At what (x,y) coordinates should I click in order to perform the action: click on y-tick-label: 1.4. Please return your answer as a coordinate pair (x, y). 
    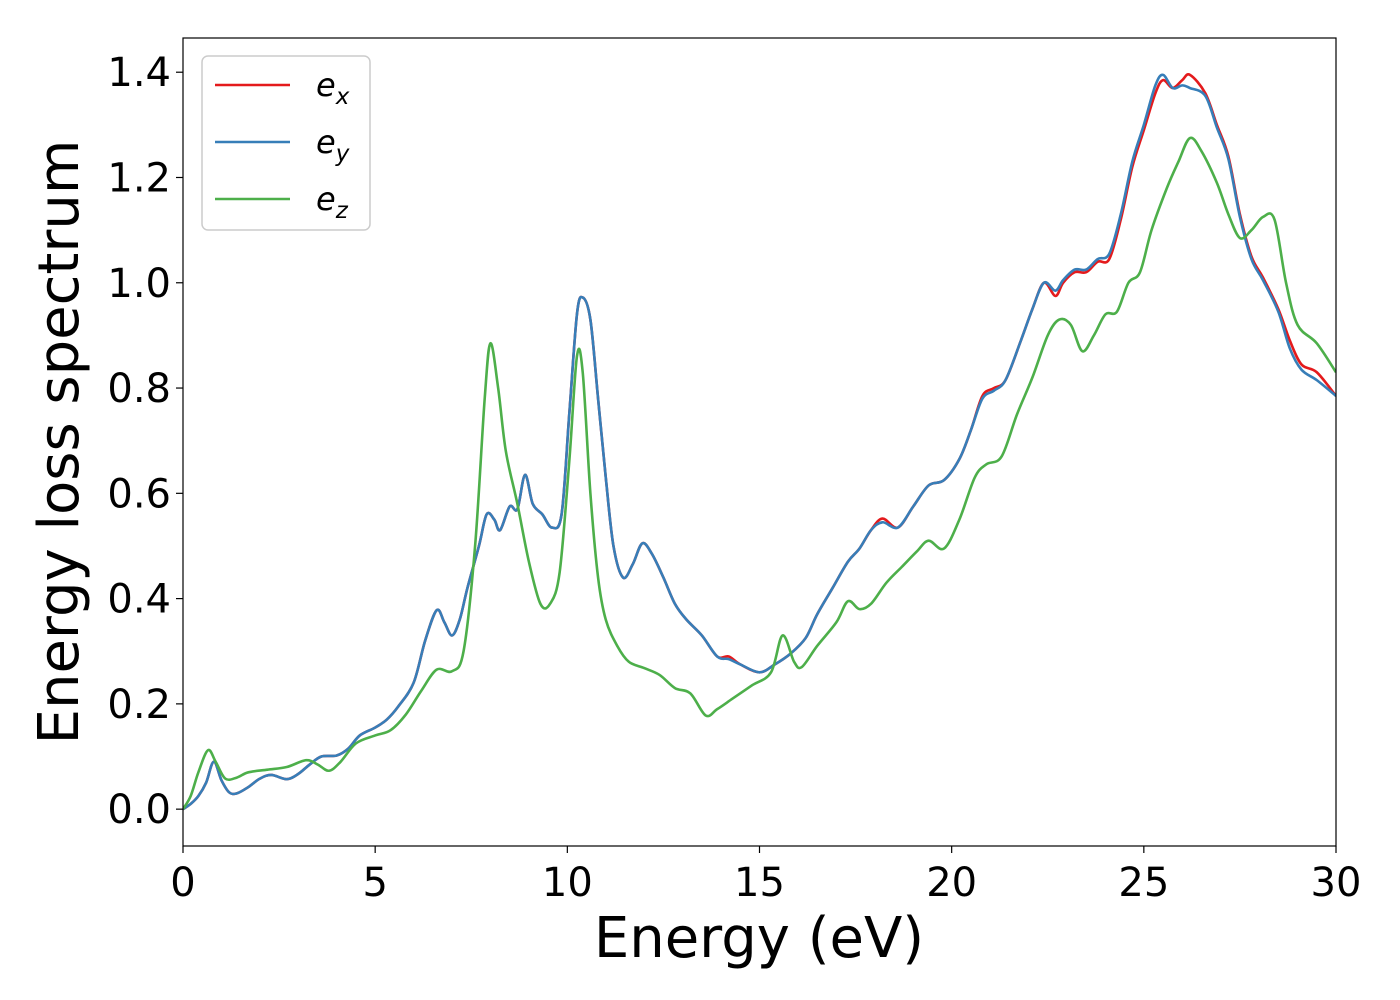
    Looking at the image, I should click on (139, 73).